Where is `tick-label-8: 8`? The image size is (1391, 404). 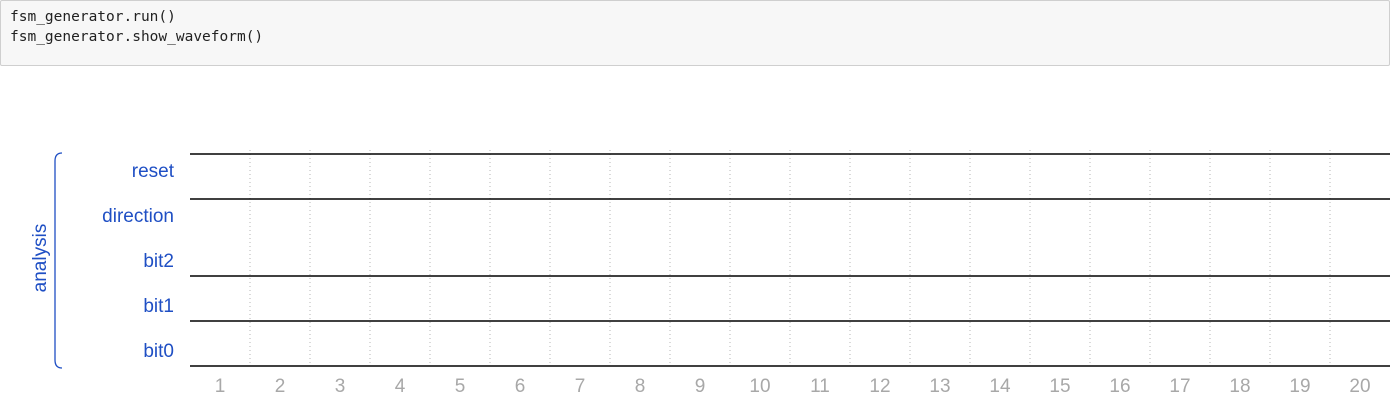
tick-label-8: 8 is located at coordinates (640, 386).